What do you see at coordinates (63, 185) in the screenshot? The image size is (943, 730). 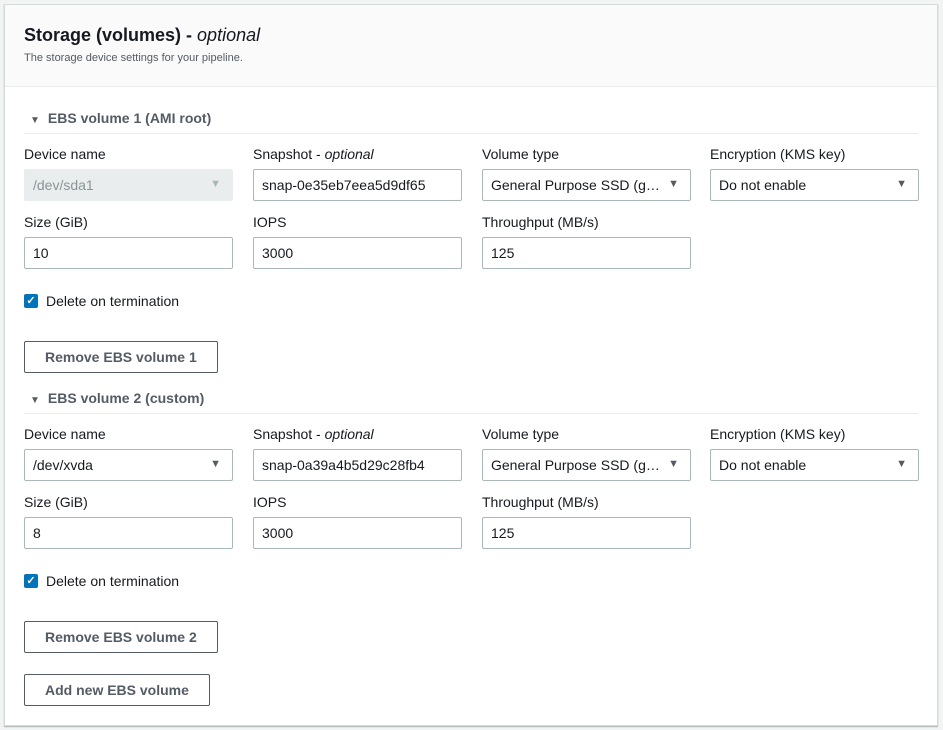 I see `device-name-value: /dev/sda1` at bounding box center [63, 185].